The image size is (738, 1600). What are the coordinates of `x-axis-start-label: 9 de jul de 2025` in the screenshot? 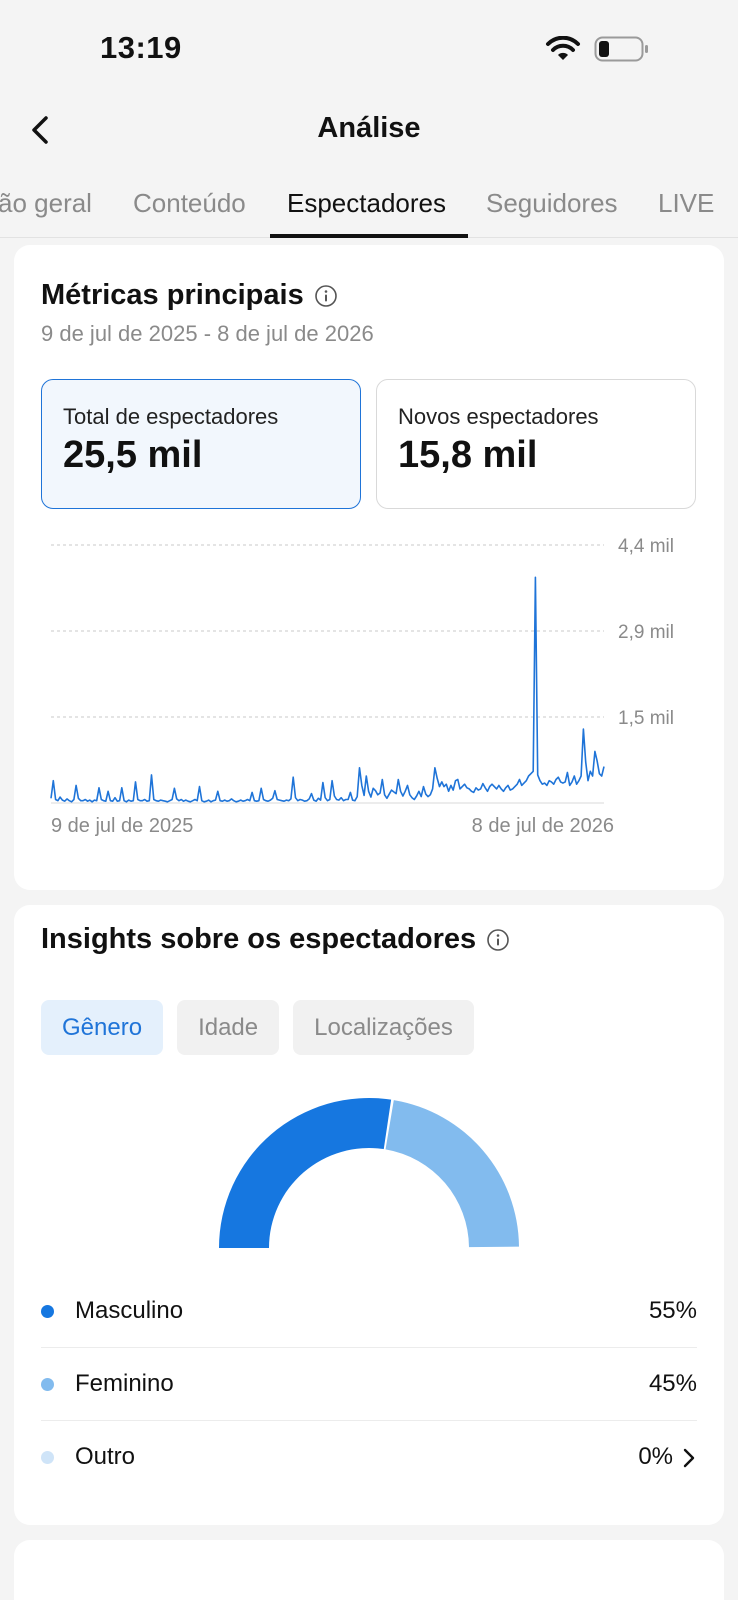 It's located at (122, 826).